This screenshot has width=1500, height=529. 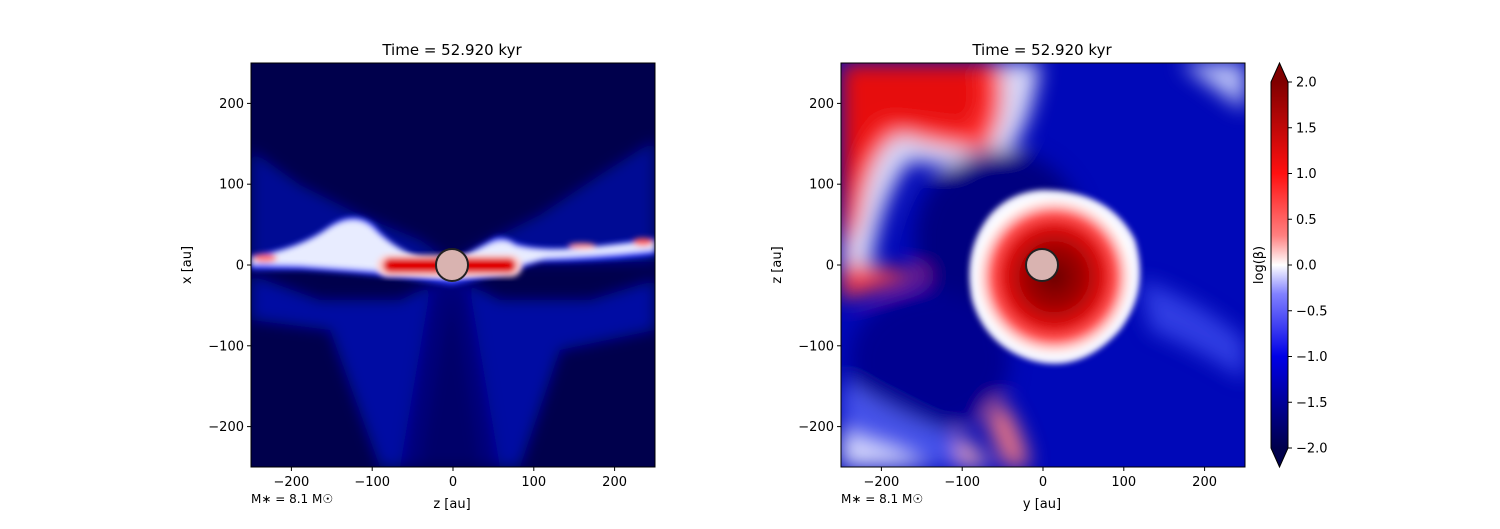 I want to click on right-ytick-label: 100, so click(x=821, y=185).